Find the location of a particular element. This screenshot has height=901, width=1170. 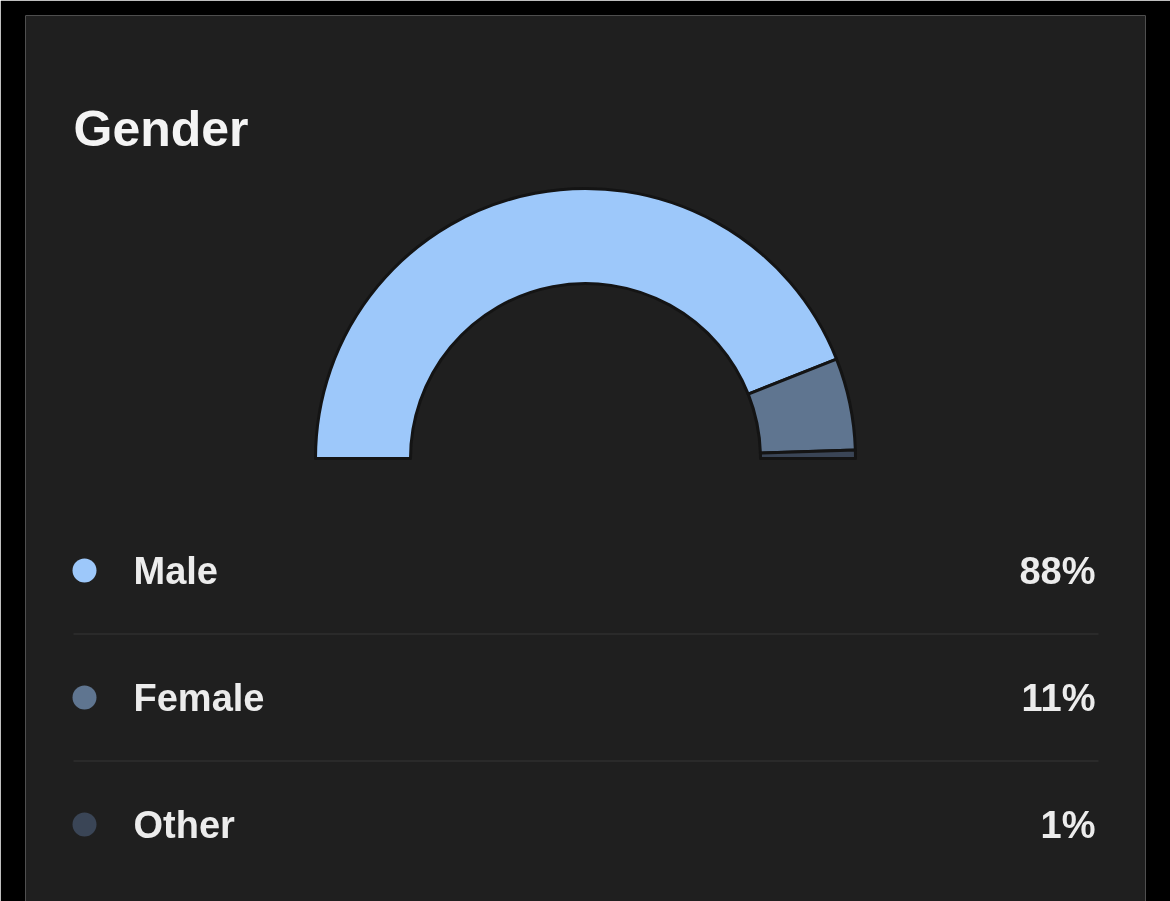

chart-title: Gender is located at coordinates (161, 128).